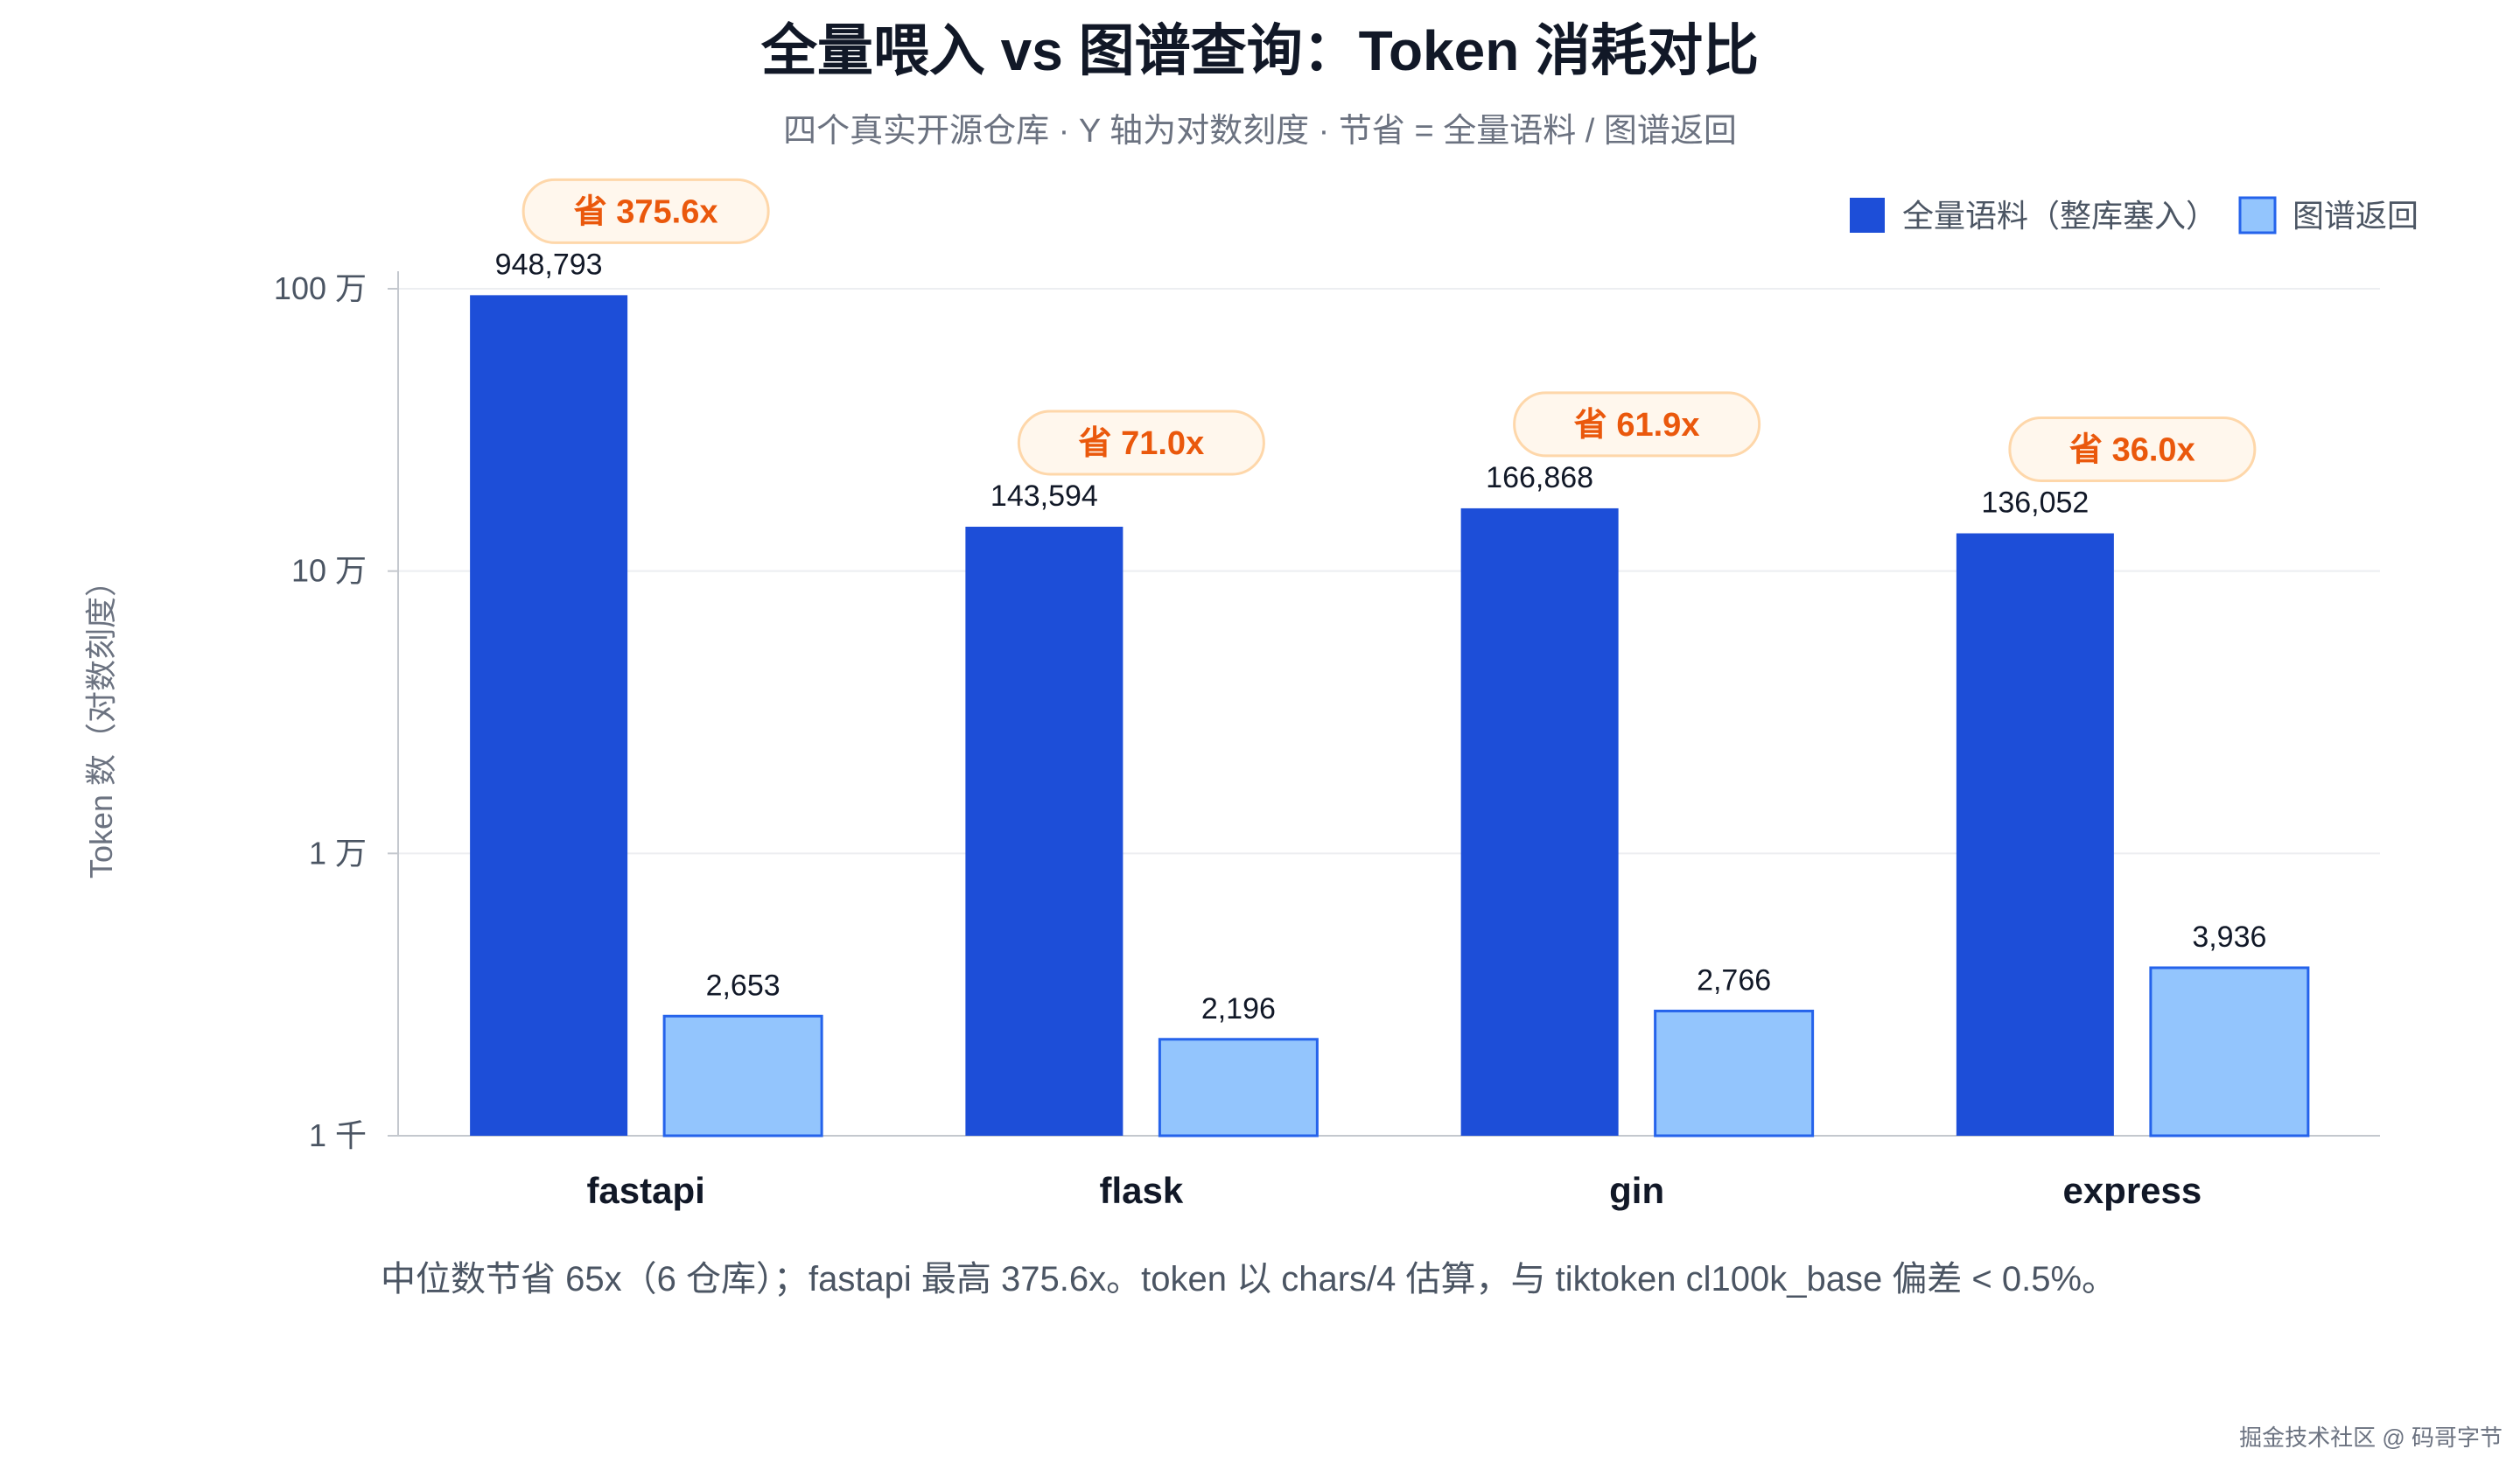  Describe the element at coordinates (338, 1135) in the screenshot. I see `y-tick-label: 1 千` at that location.